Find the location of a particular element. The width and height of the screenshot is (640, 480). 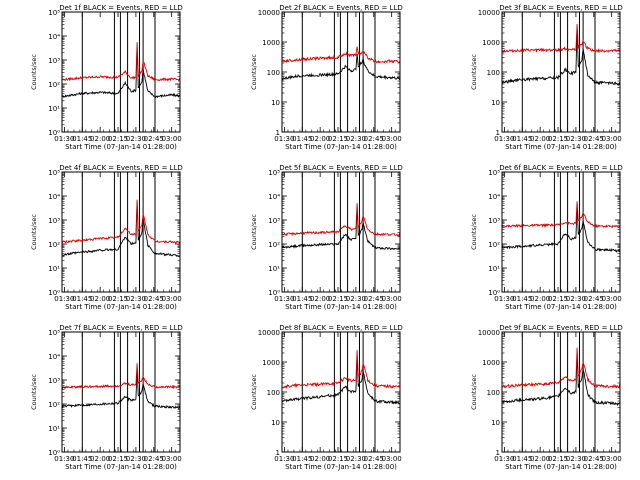

panel-title: Det 3f BLACK = Events, RED = LLD is located at coordinates (560, 8).